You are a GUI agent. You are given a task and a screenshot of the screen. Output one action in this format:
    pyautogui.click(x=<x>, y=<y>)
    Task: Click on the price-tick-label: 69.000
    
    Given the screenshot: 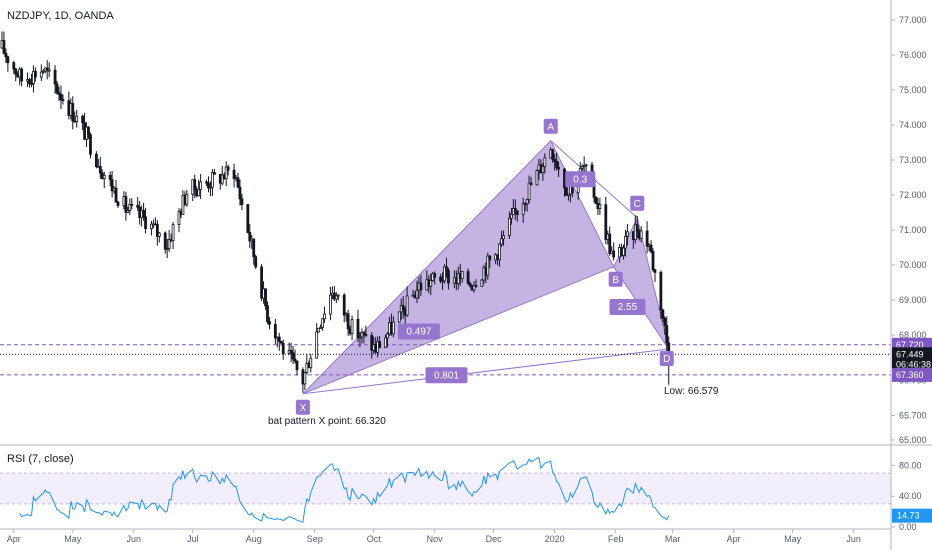 What is the action you would take?
    pyautogui.click(x=913, y=300)
    